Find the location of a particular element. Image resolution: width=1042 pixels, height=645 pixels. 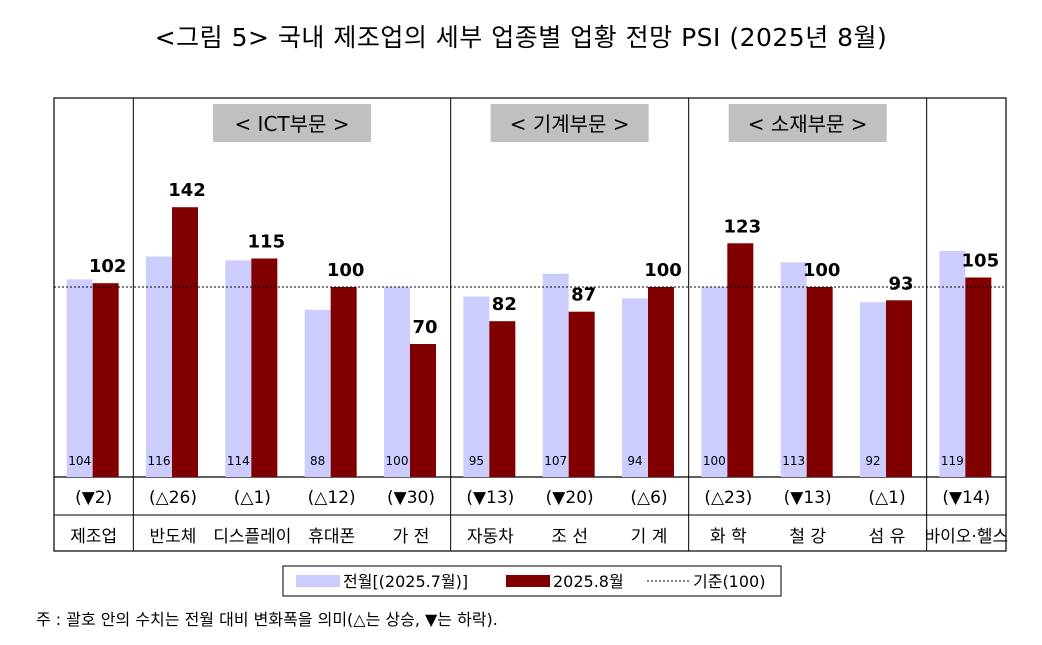

change-label: (▼2) is located at coordinates (93, 498).